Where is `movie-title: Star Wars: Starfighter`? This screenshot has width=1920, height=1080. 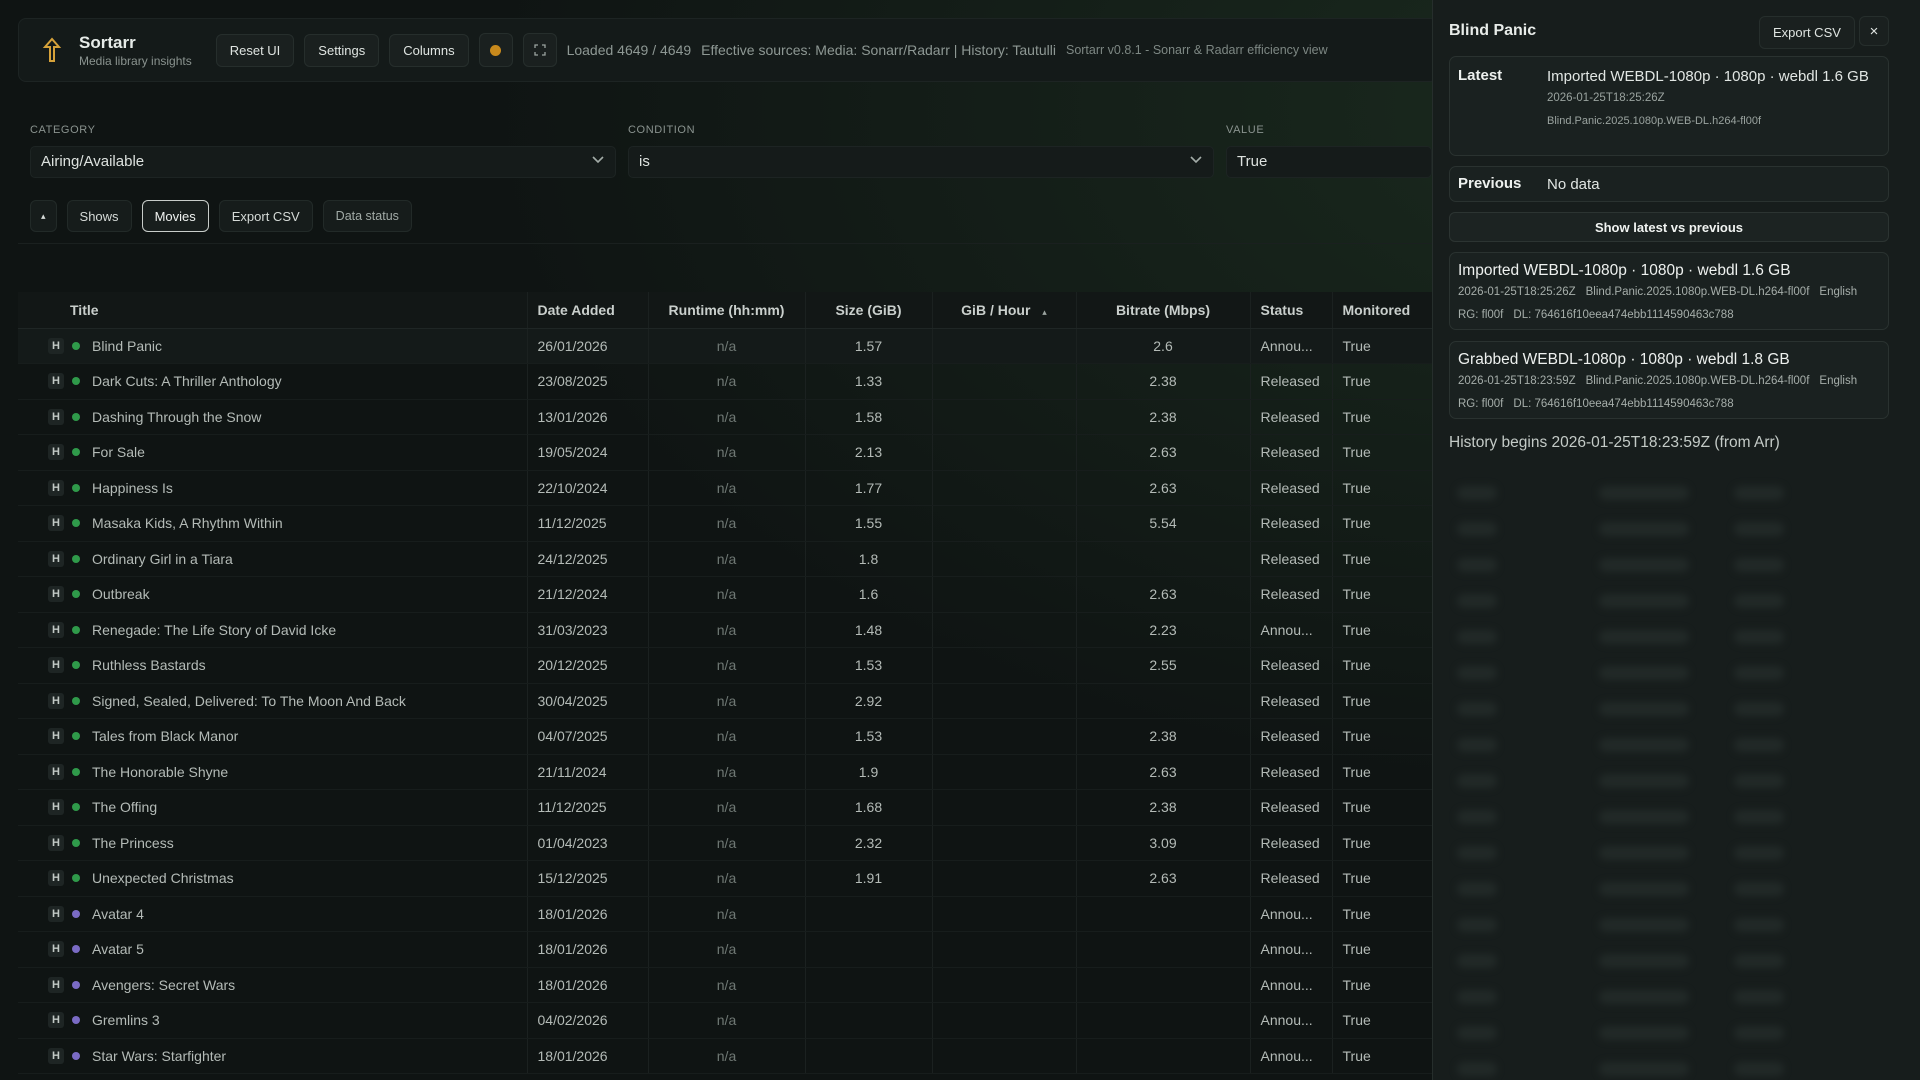 movie-title: Star Wars: Starfighter is located at coordinates (159, 1055).